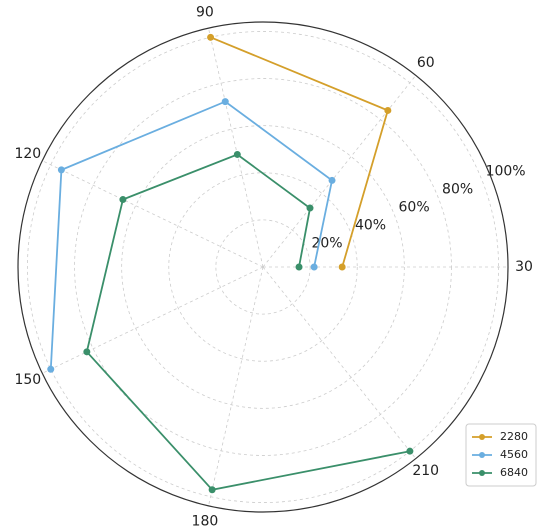 Image resolution: width=550 pixels, height=532 pixels. What do you see at coordinates (514, 436) in the screenshot?
I see `legend-label: 2280` at bounding box center [514, 436].